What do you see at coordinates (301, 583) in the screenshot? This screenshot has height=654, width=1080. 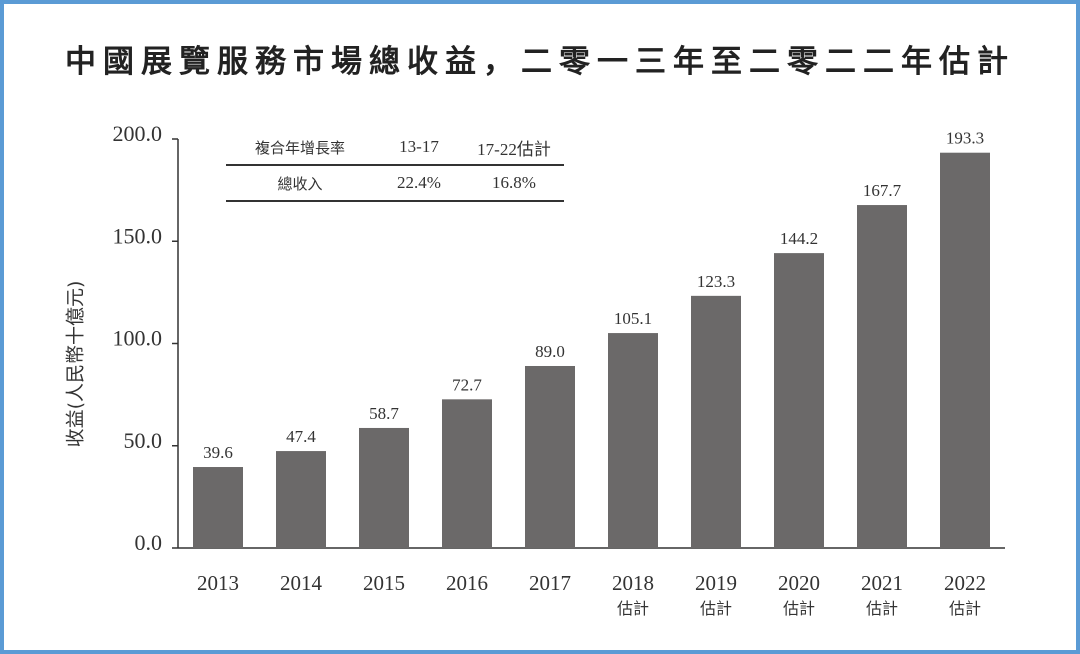 I see `x-tick-label: 2014` at bounding box center [301, 583].